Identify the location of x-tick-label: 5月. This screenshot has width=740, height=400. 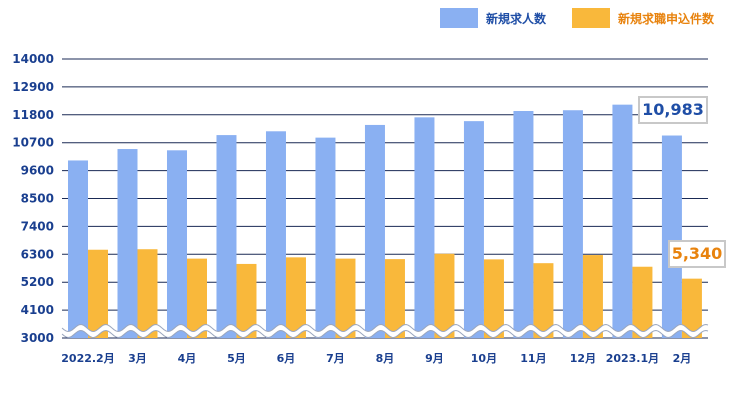
(236, 358).